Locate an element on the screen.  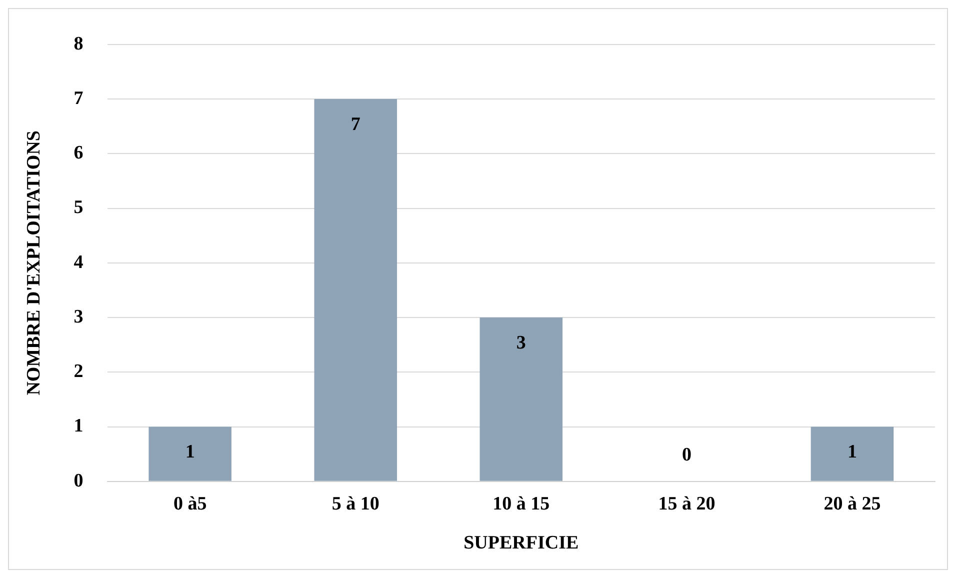
y-axis-title: NOMBRE D'EXPLOITATIONS is located at coordinates (33, 263).